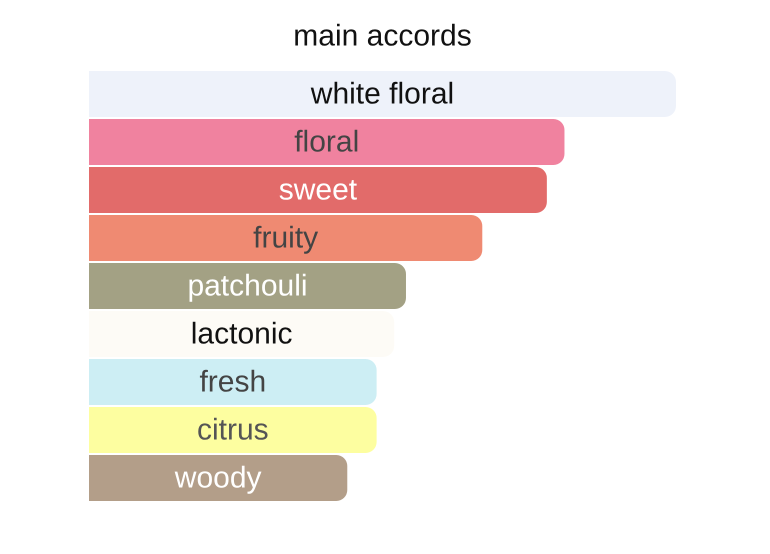 The image size is (770, 554). I want to click on y-tick-label: floral, so click(327, 141).